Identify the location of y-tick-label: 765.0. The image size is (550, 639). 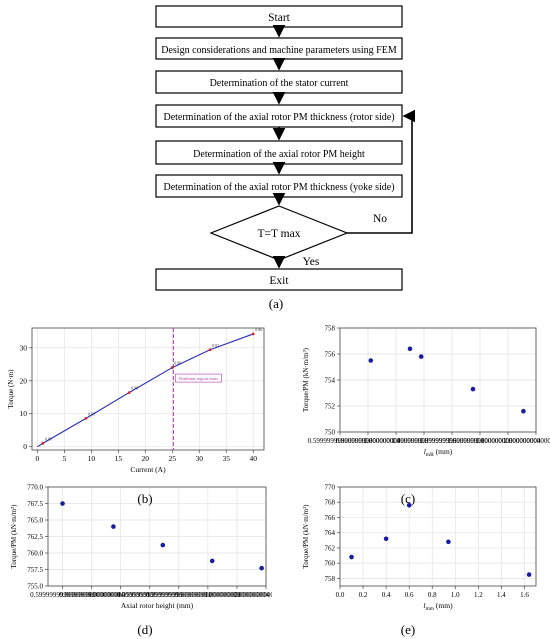
(35, 521).